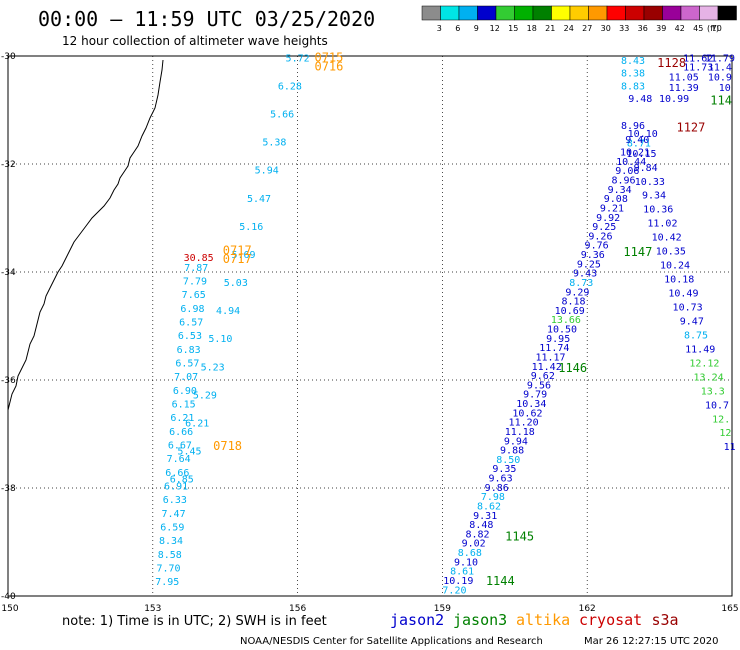 This screenshot has width=740, height=650. I want to click on swh-value: 9.63, so click(501, 479).